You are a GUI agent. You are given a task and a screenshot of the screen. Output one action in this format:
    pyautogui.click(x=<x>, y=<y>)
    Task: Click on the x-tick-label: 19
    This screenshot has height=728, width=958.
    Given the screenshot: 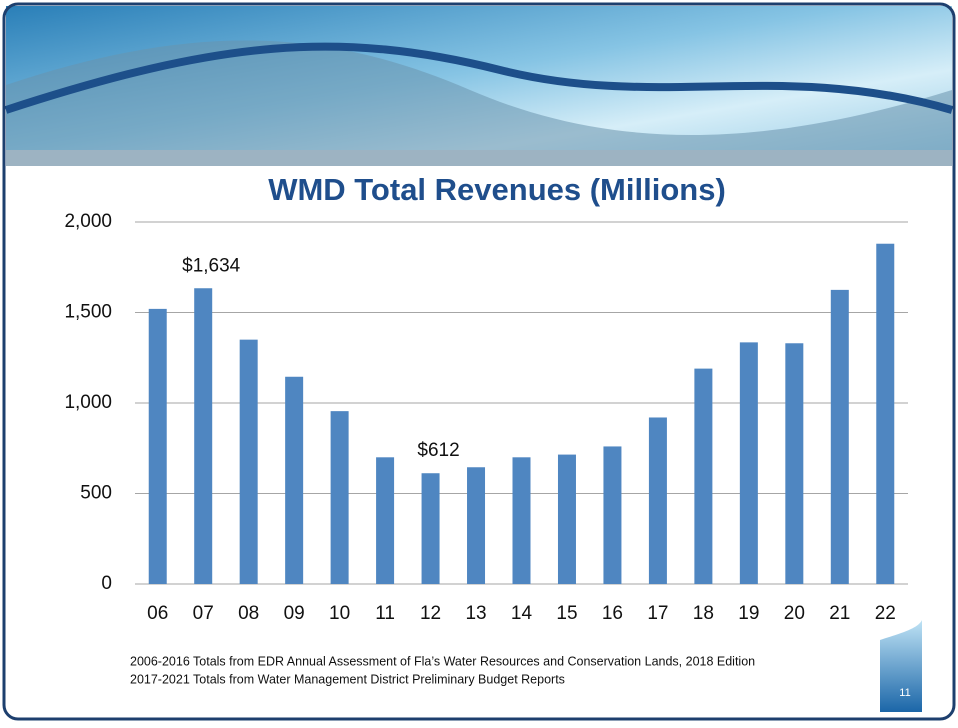 What is the action you would take?
    pyautogui.click(x=748, y=613)
    